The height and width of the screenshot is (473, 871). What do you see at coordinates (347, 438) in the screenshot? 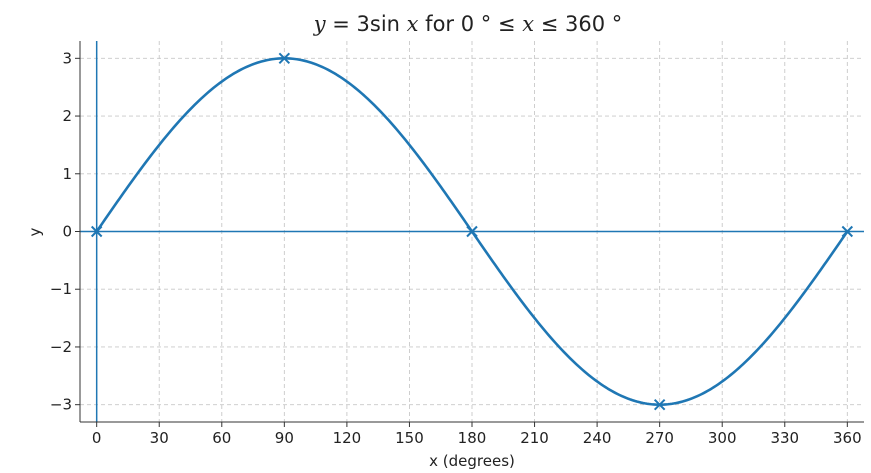
I see `x-tick-label: 120` at bounding box center [347, 438].